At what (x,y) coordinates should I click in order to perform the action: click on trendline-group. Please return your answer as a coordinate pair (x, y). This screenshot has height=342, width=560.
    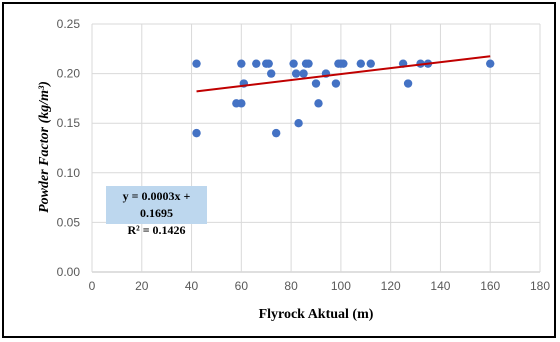
    Looking at the image, I should click on (343, 74).